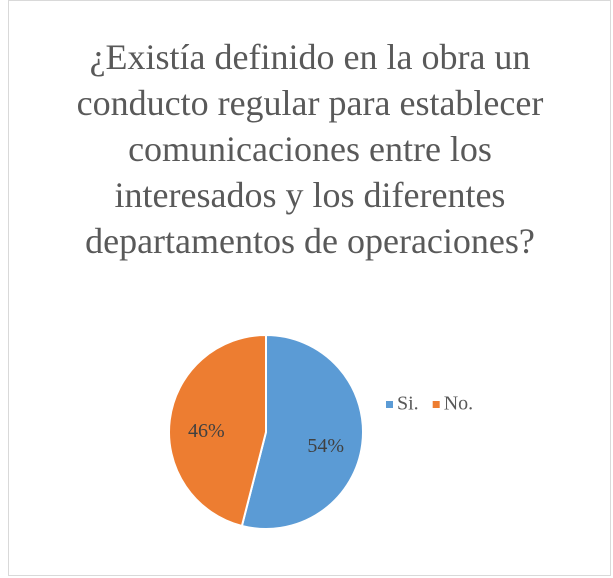 Image resolution: width=613 pixels, height=578 pixels. What do you see at coordinates (325, 446) in the screenshot?
I see `data-label: 54%` at bounding box center [325, 446].